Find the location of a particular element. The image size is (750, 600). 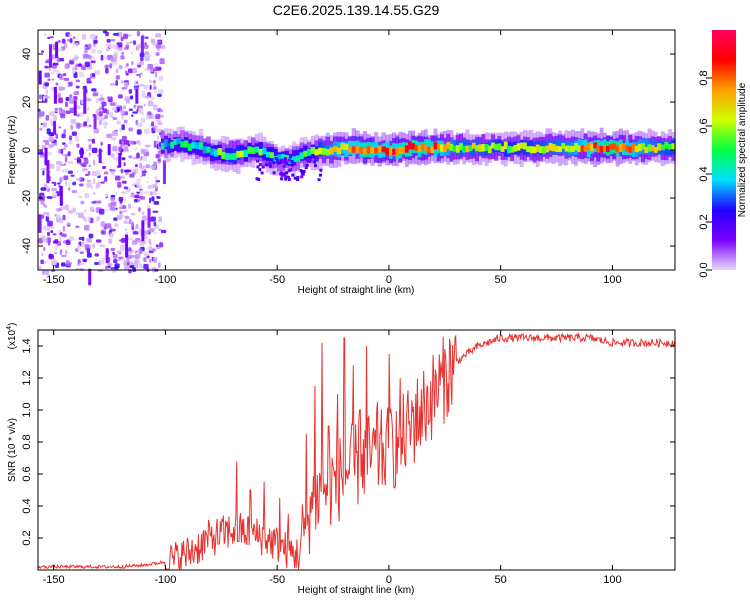

snr-x-axis-label: Height of straight line (km) is located at coordinates (356, 590).